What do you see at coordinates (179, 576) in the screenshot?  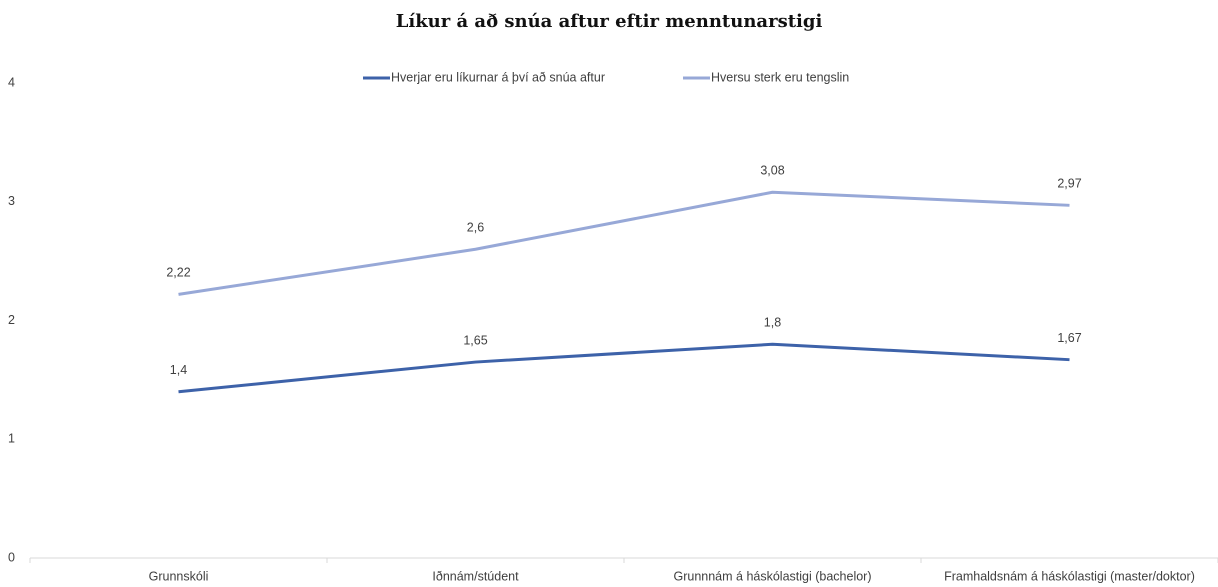 I see `x-tick-label: Grunnskóli` at bounding box center [179, 576].